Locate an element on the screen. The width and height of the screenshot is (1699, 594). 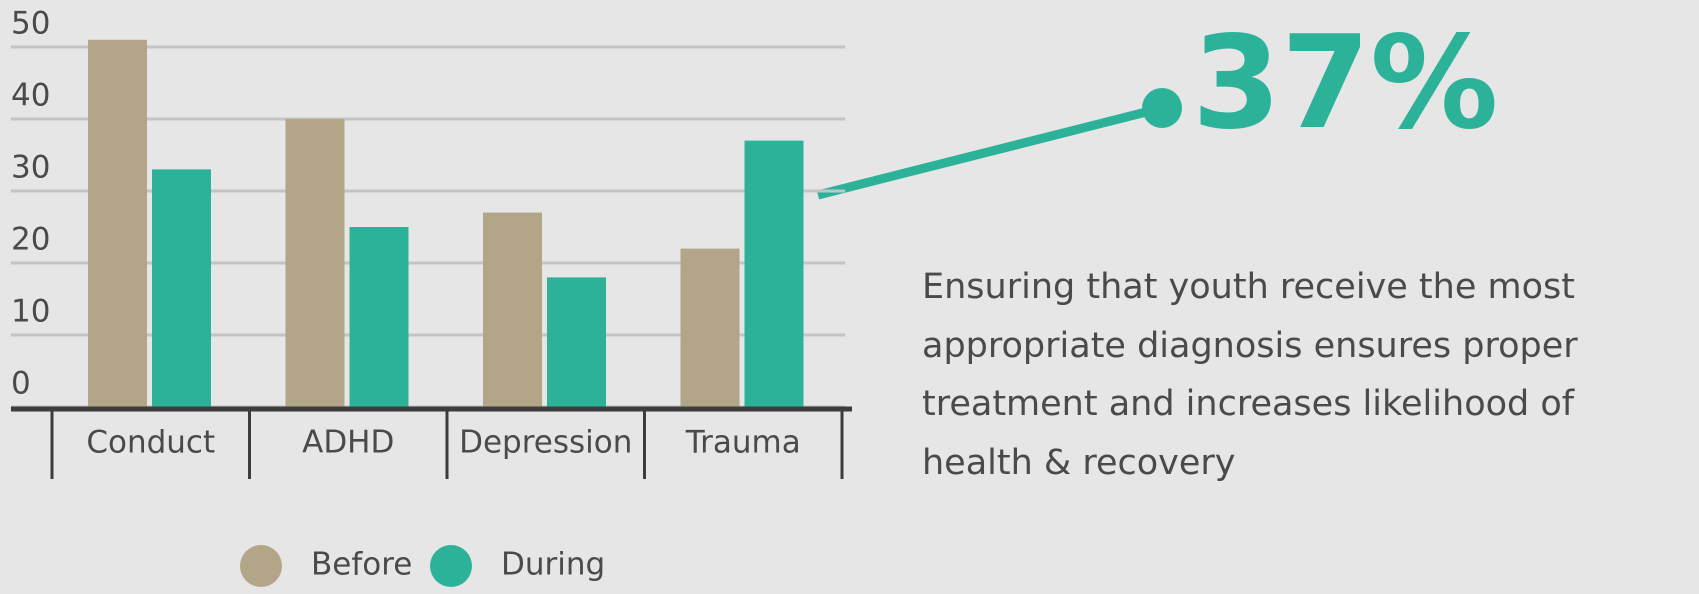
y-tick-label: 50 is located at coordinates (30, 24).